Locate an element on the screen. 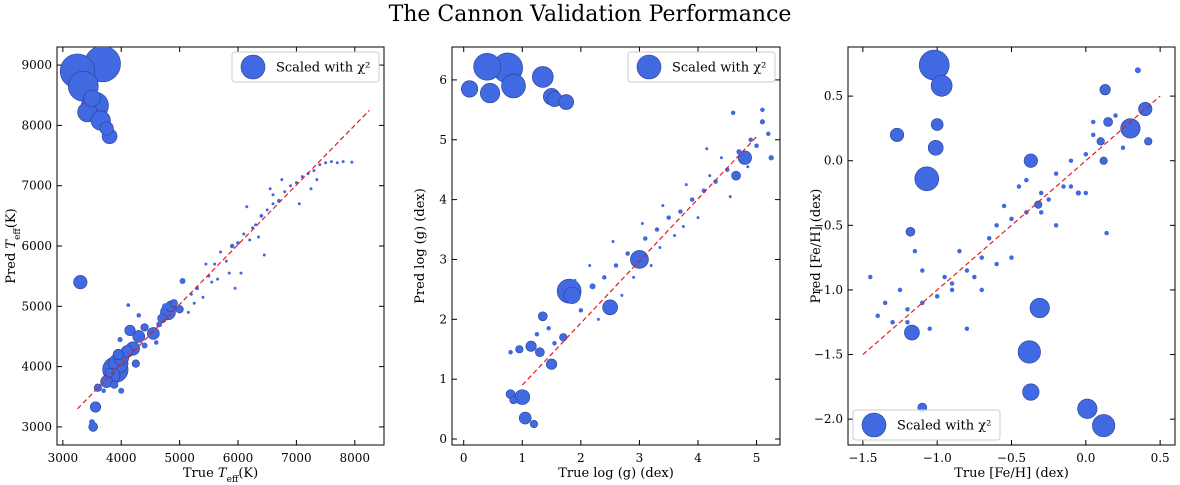 The image size is (1180, 485). x-tick-label: 2 is located at coordinates (581, 458).